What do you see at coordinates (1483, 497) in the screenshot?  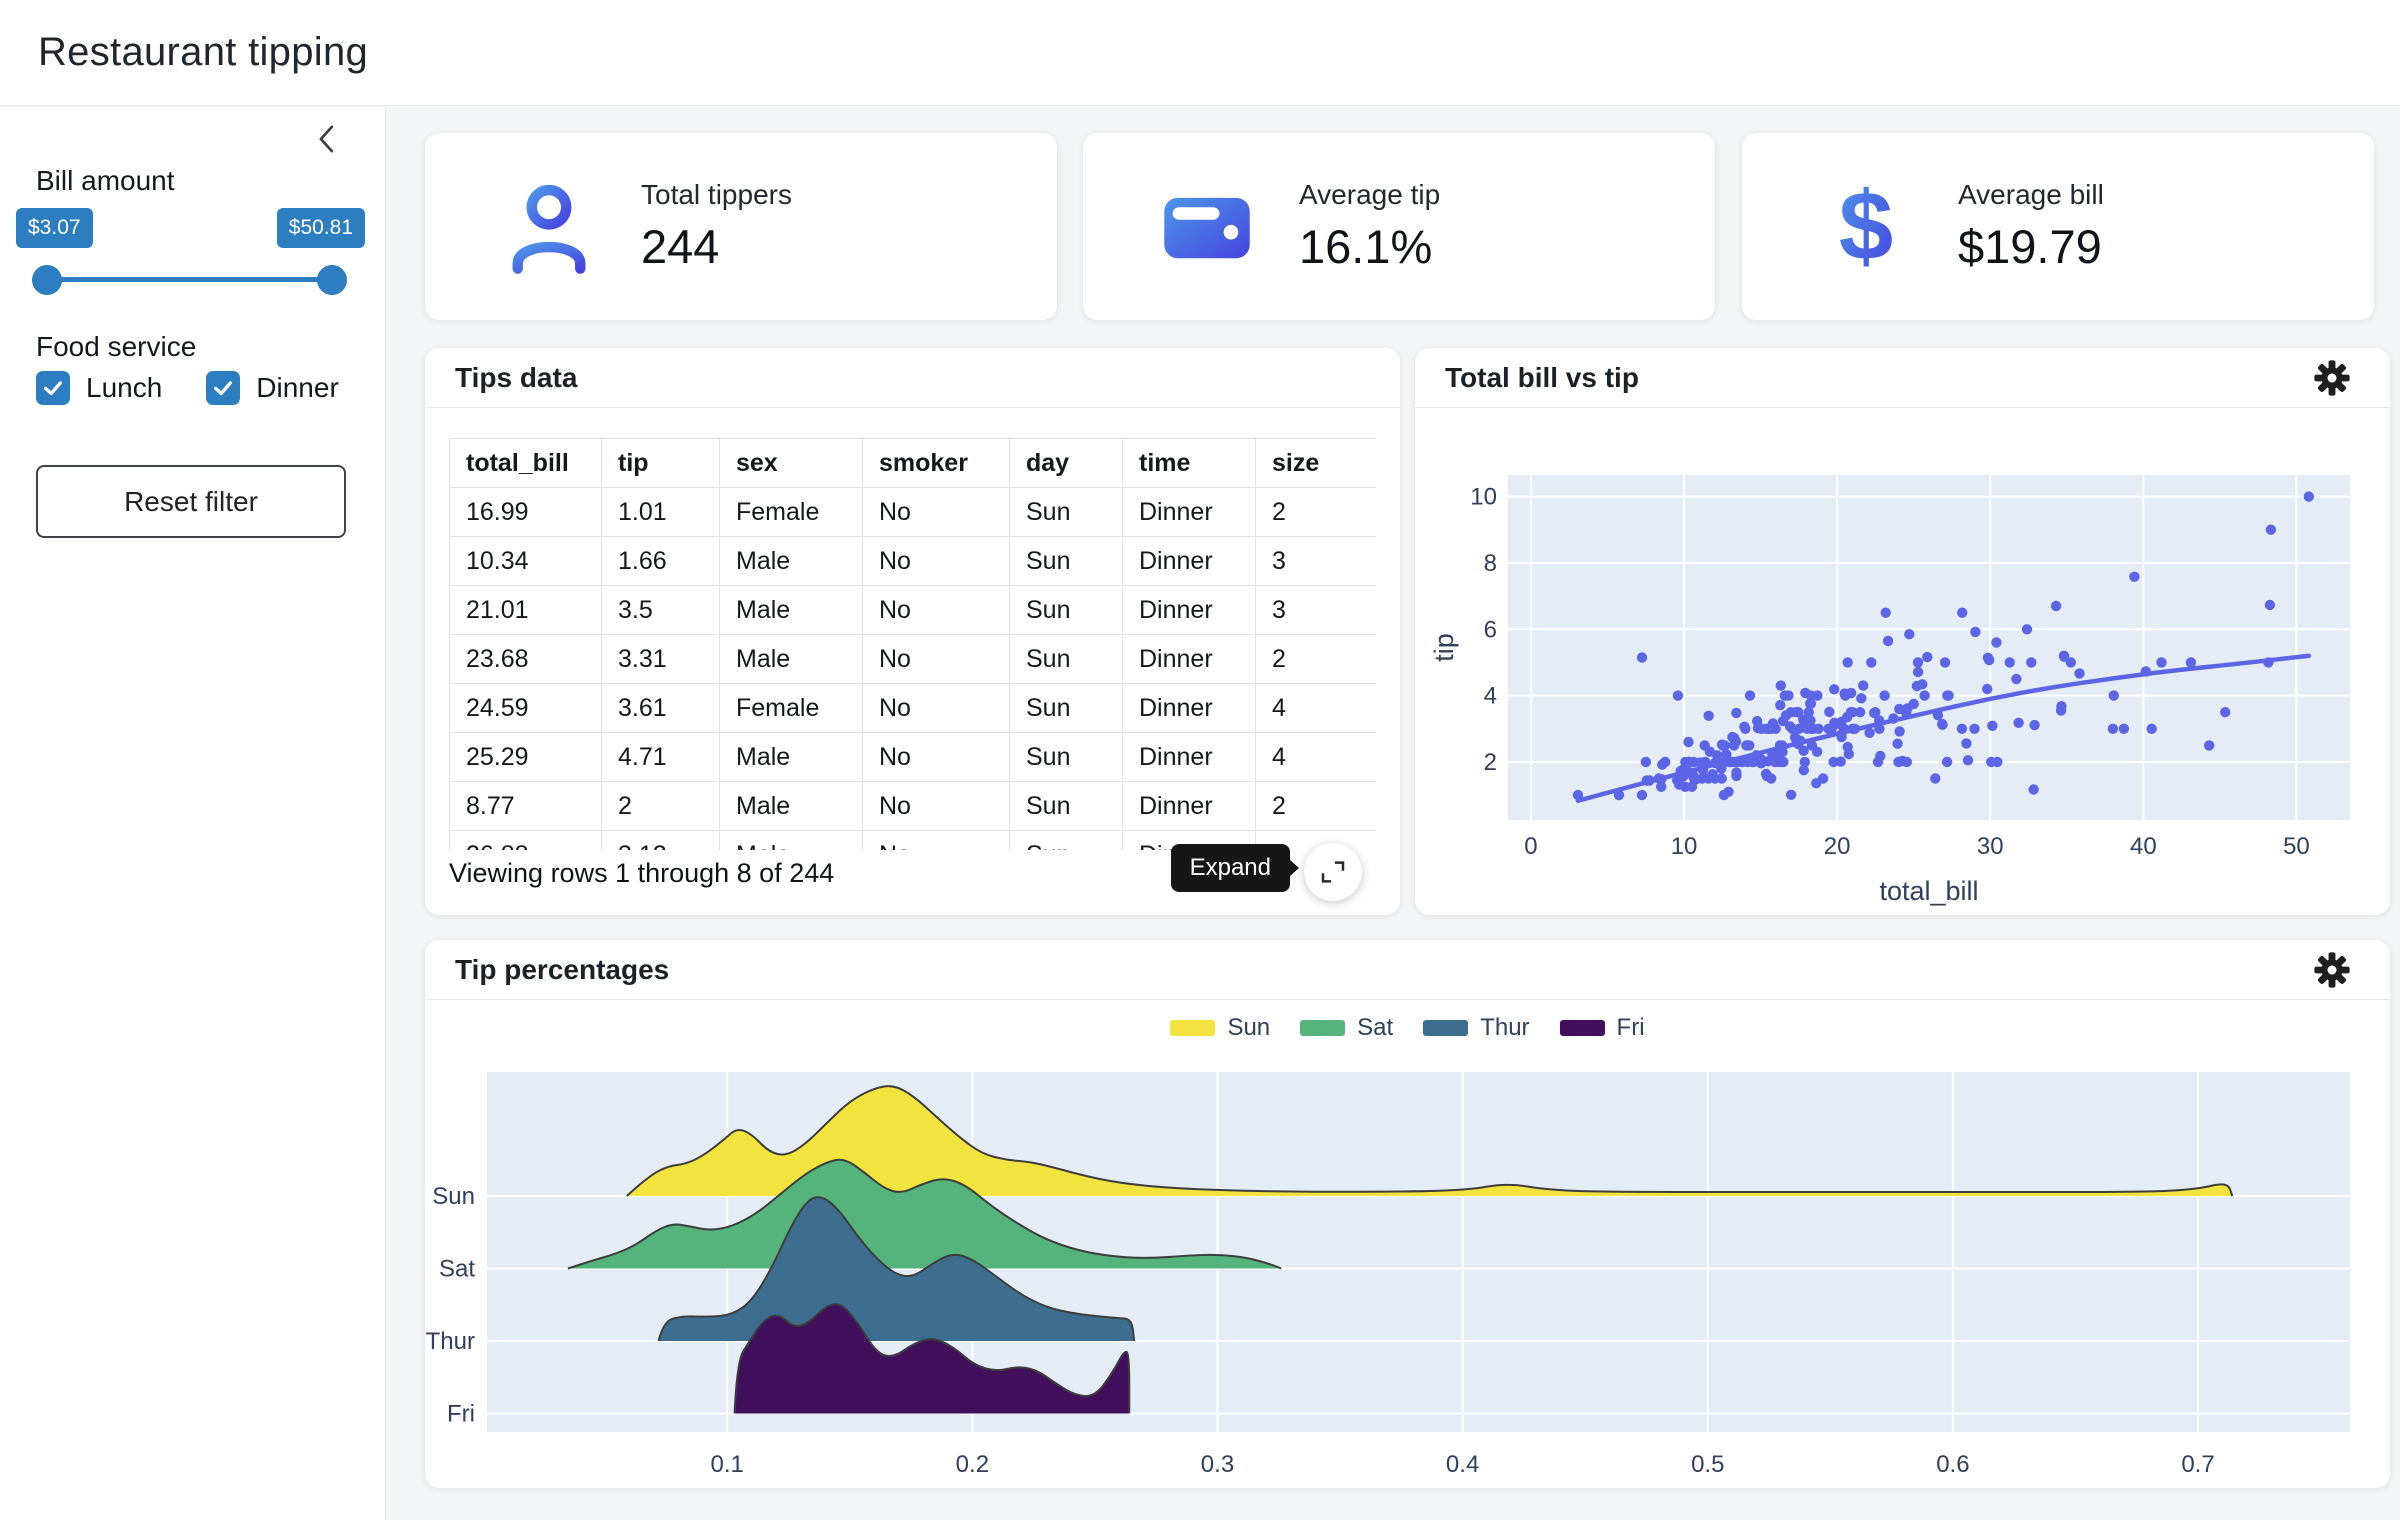 I see `y-tick-label: 10` at bounding box center [1483, 497].